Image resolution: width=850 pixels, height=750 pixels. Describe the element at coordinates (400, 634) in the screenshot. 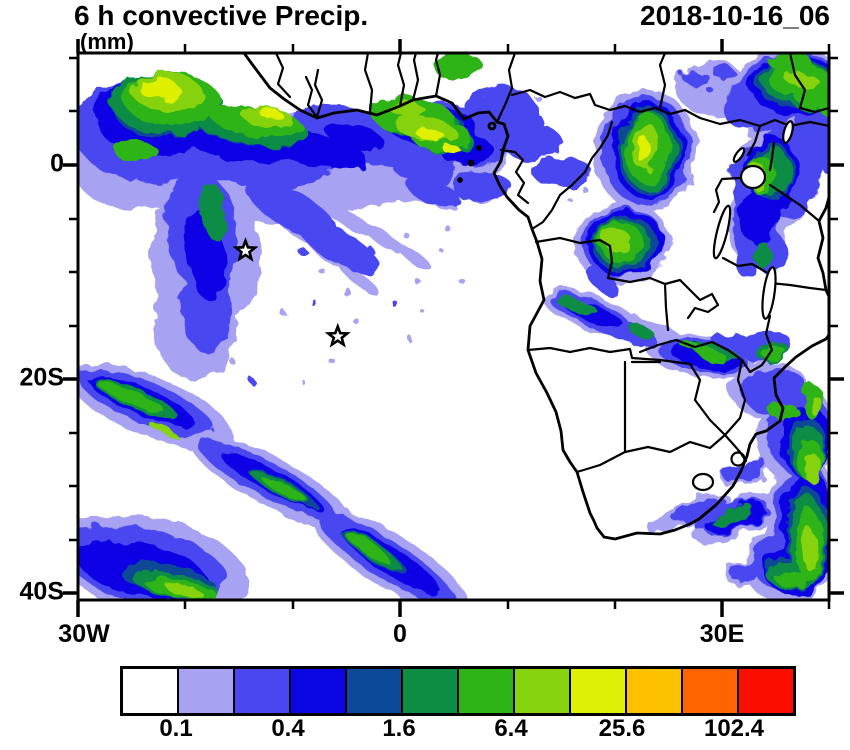

I see `x-tick-label-0: 0` at that location.